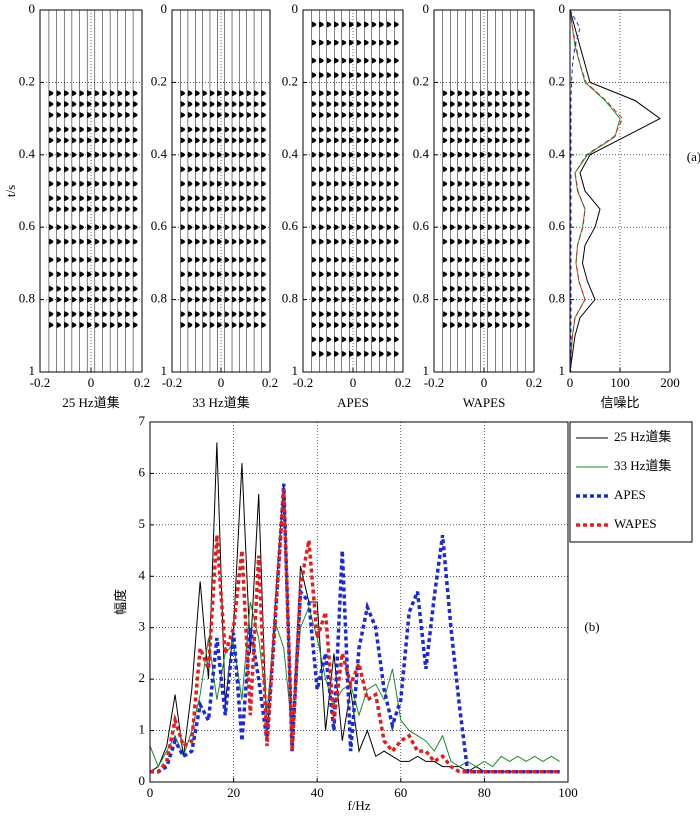 This screenshot has height=817, width=700. Describe the element at coordinates (631, 482) in the screenshot. I see `legend-box` at that location.